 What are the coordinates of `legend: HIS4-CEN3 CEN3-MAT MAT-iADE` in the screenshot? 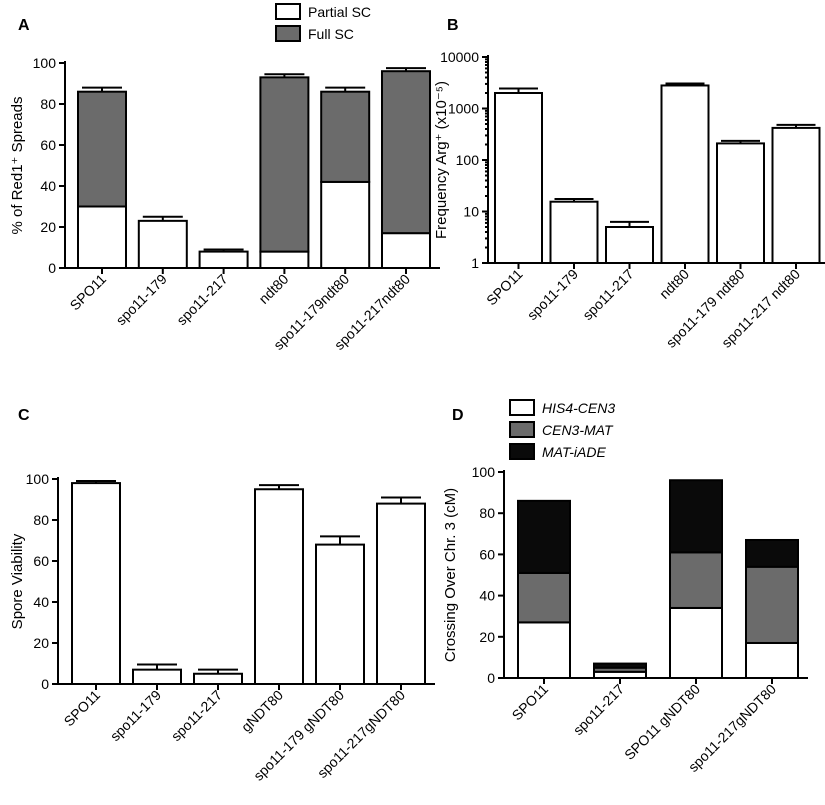 It's located at (562, 429).